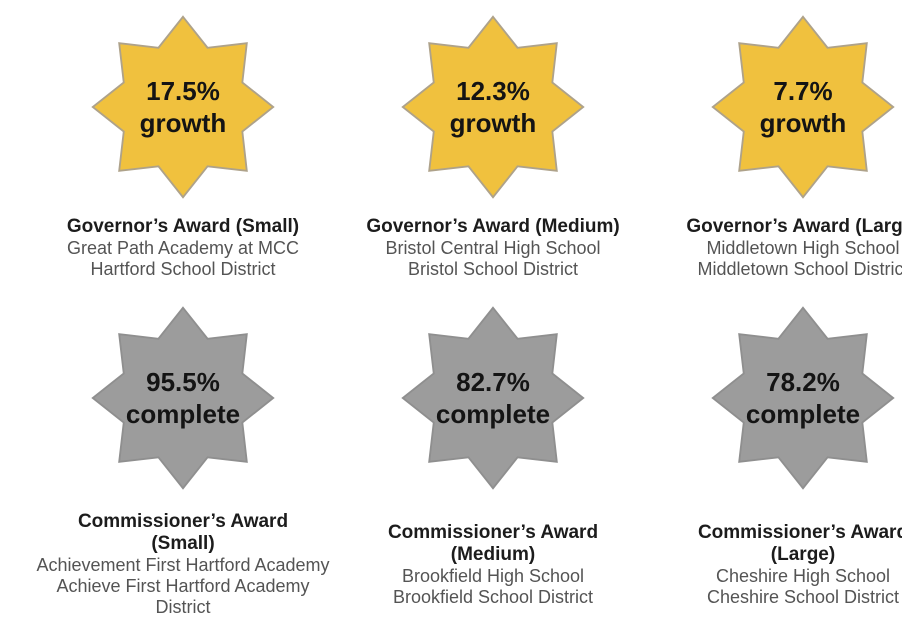 The width and height of the screenshot is (902, 638). I want to click on badge-value: 78.2%, so click(803, 382).